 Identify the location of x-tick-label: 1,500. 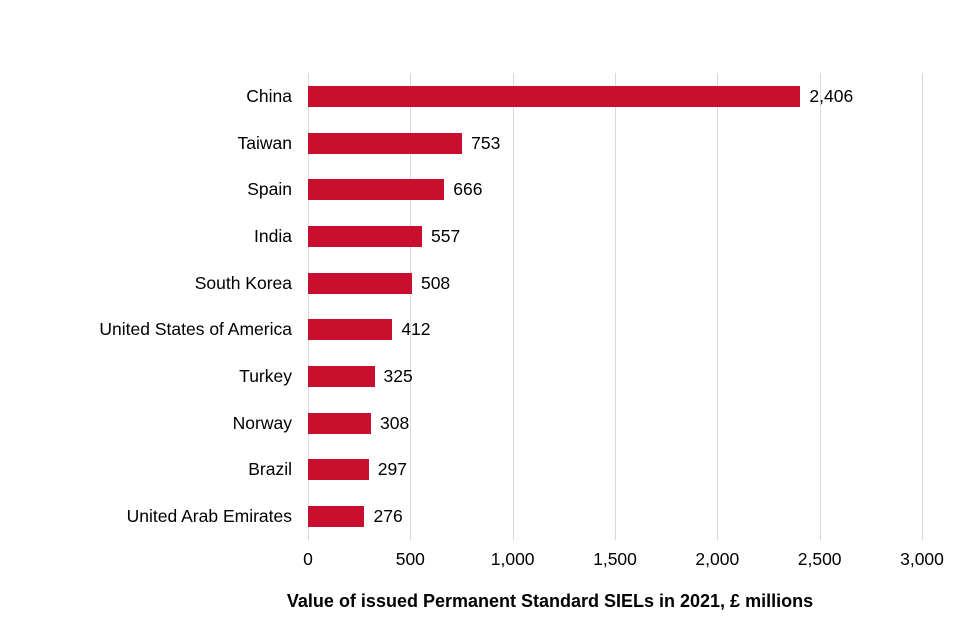
(615, 559).